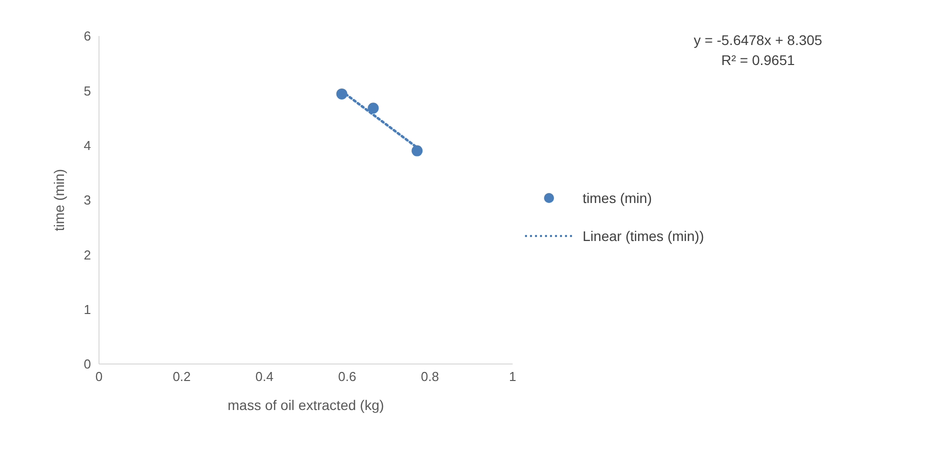  Describe the element at coordinates (87, 145) in the screenshot. I see `y-tick-label: 4` at that location.